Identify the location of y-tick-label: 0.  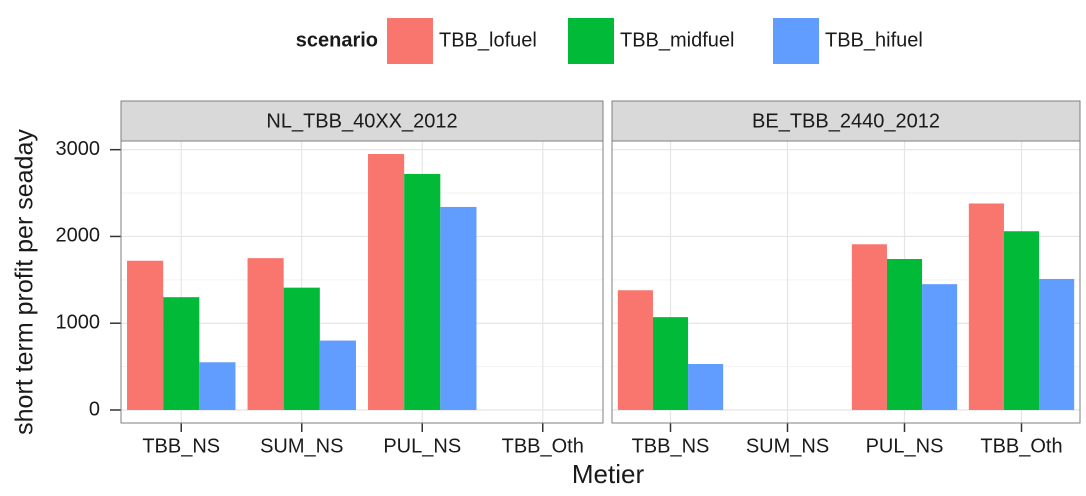
(94, 409).